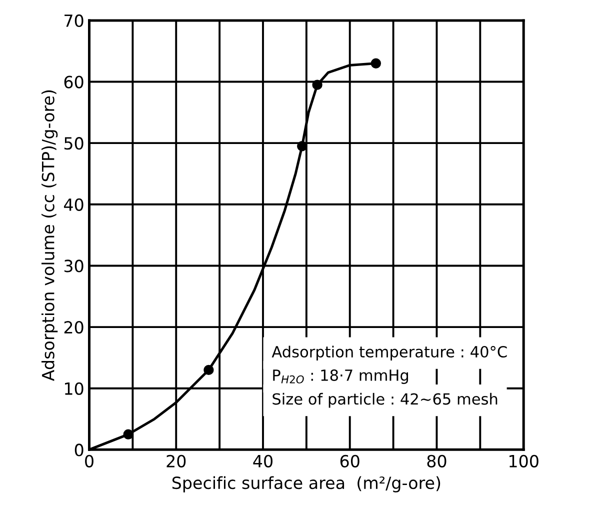 This screenshot has width=595, height=511. I want to click on y-axis-title: Adsorption volume (cc (STP)/g-ore), so click(49, 236).